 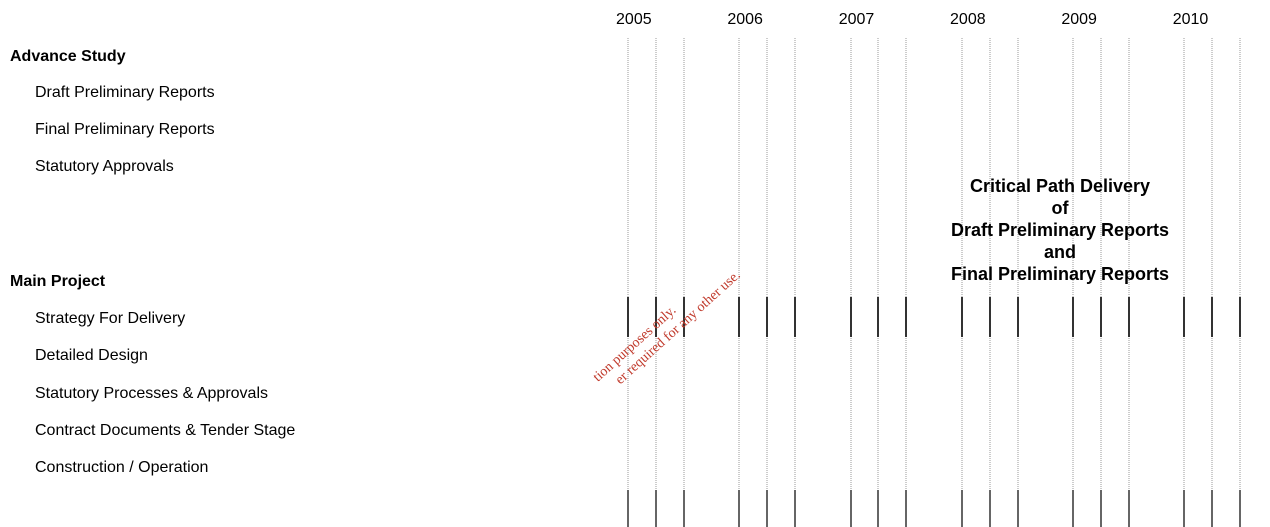 What do you see at coordinates (1060, 186) in the screenshot?
I see `annotation-line: Critical Path Delivery` at bounding box center [1060, 186].